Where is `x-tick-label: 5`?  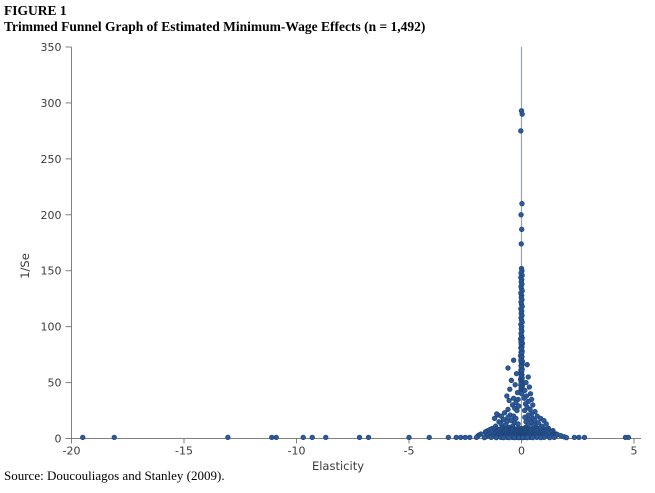 x-tick-label: 5 is located at coordinates (634, 451).